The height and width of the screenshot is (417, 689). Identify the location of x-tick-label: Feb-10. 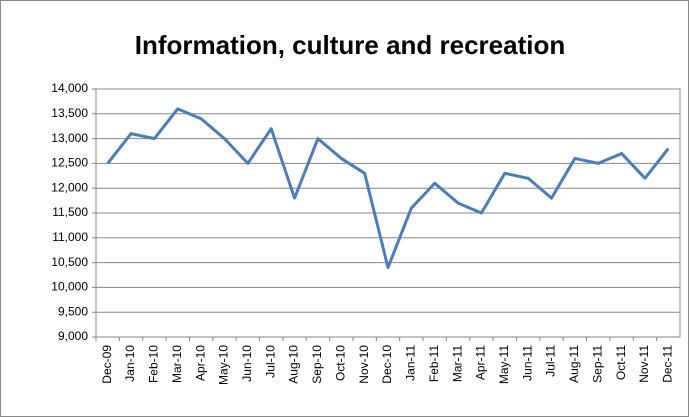
(154, 364).